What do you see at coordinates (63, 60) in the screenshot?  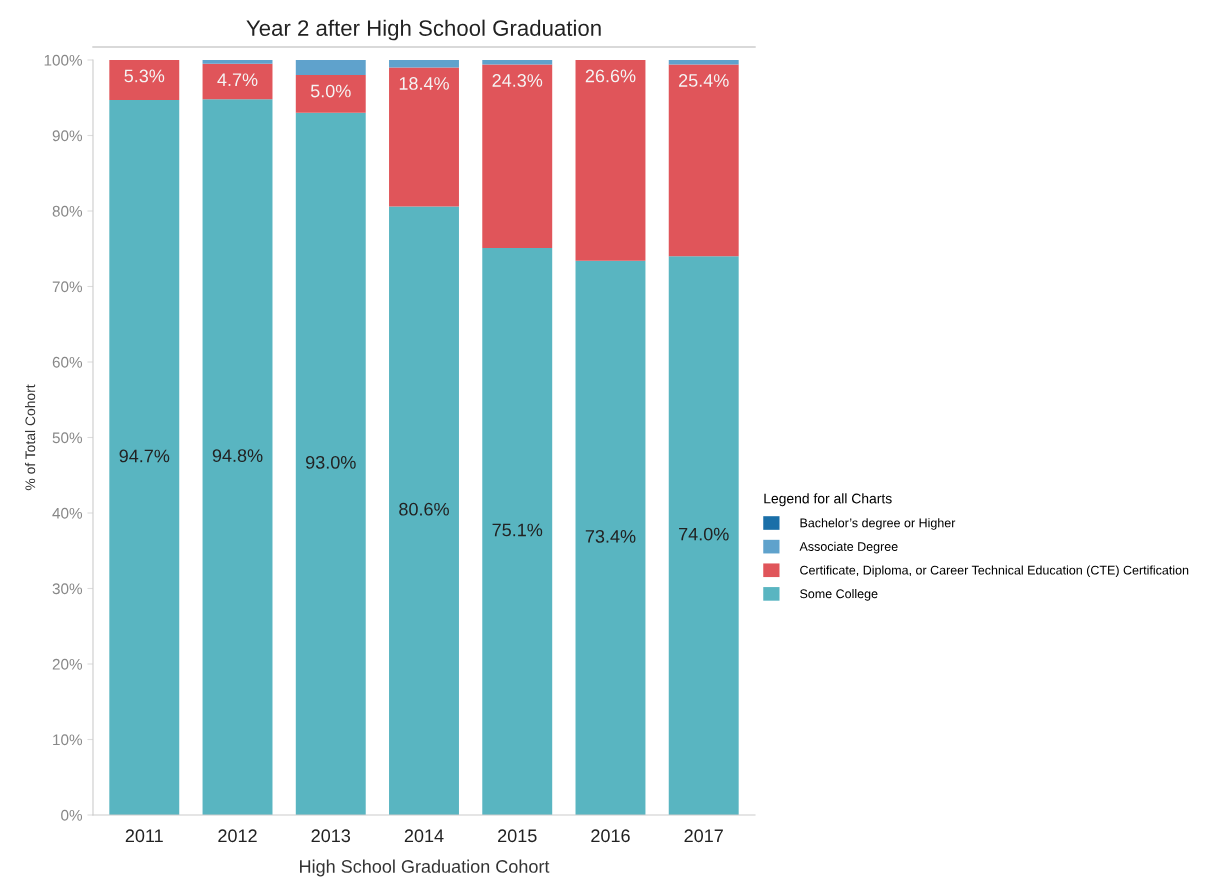 I see `y-tick-label: 100%` at bounding box center [63, 60].